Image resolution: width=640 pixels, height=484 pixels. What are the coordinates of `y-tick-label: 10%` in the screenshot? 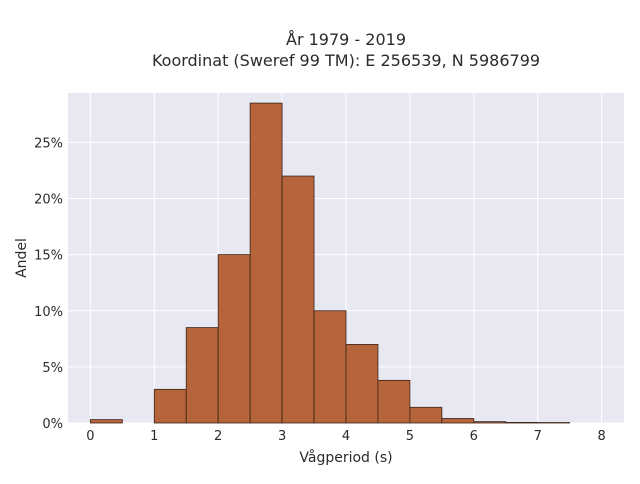 It's located at (48, 312).